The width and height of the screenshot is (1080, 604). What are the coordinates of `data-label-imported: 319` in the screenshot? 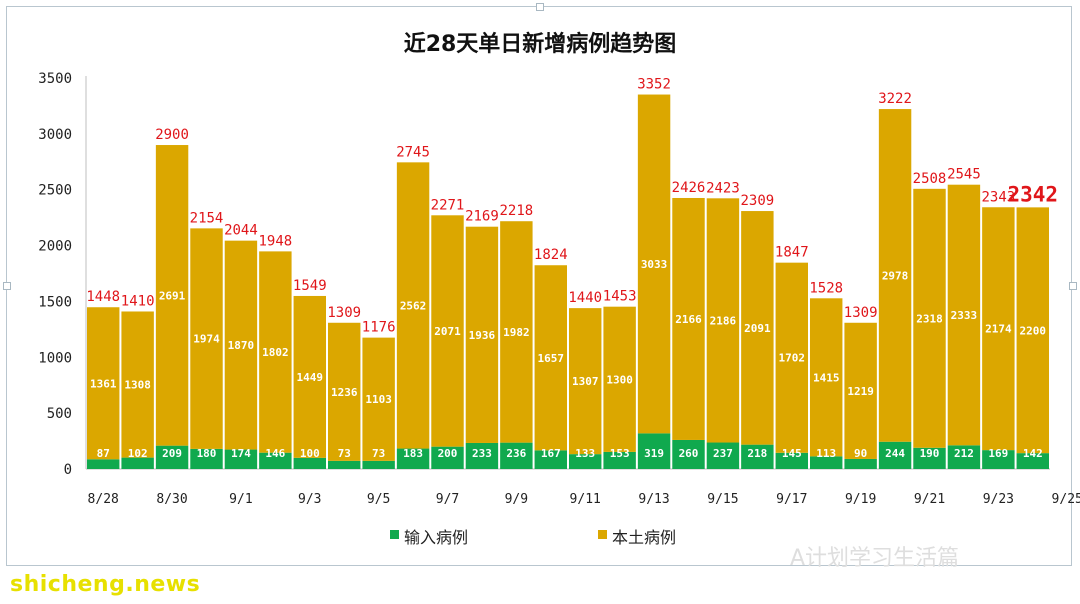 It's located at (654, 453).